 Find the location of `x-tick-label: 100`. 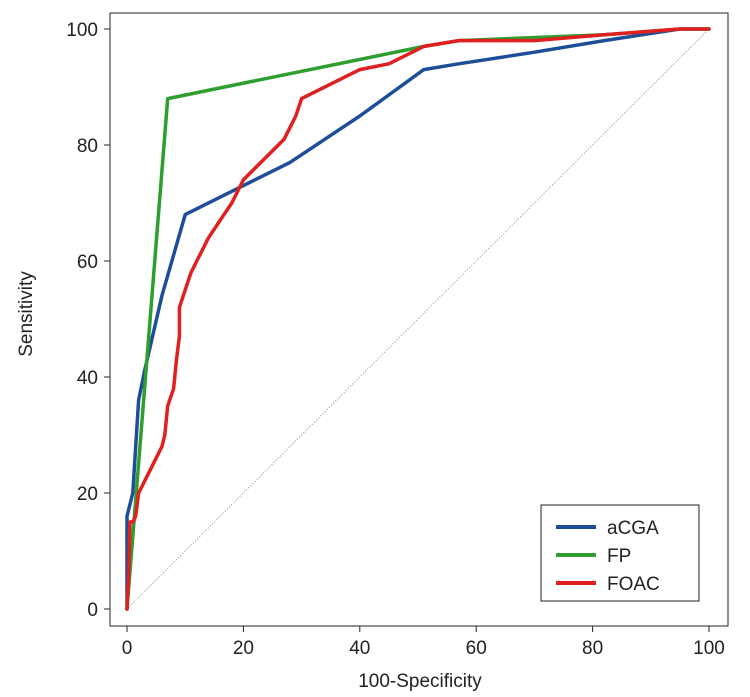

x-tick-label: 100 is located at coordinates (709, 648).